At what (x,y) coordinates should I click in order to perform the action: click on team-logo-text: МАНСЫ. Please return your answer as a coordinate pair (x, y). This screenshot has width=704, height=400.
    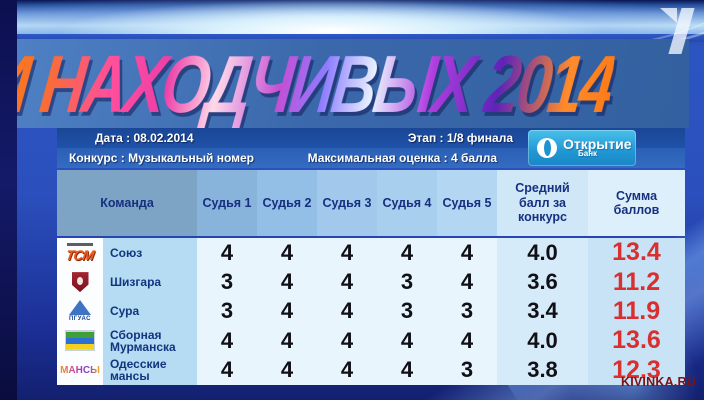
    Looking at the image, I should click on (80, 370).